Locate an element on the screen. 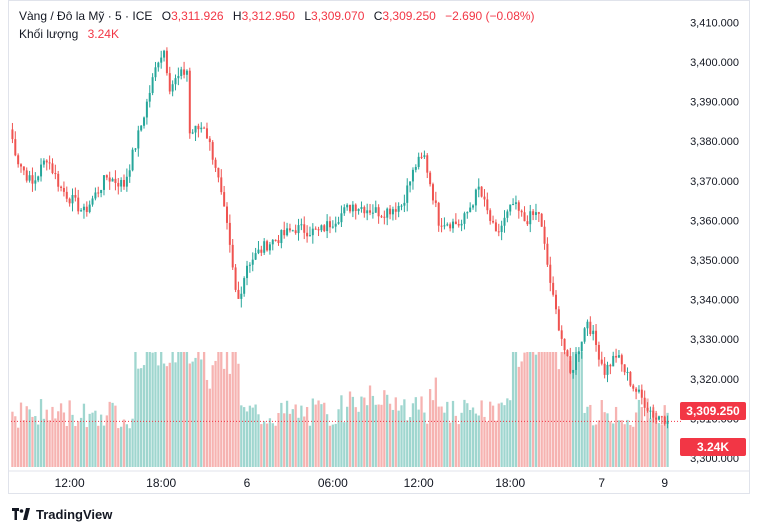  volume-label: Khối lượng is located at coordinates (49, 34).